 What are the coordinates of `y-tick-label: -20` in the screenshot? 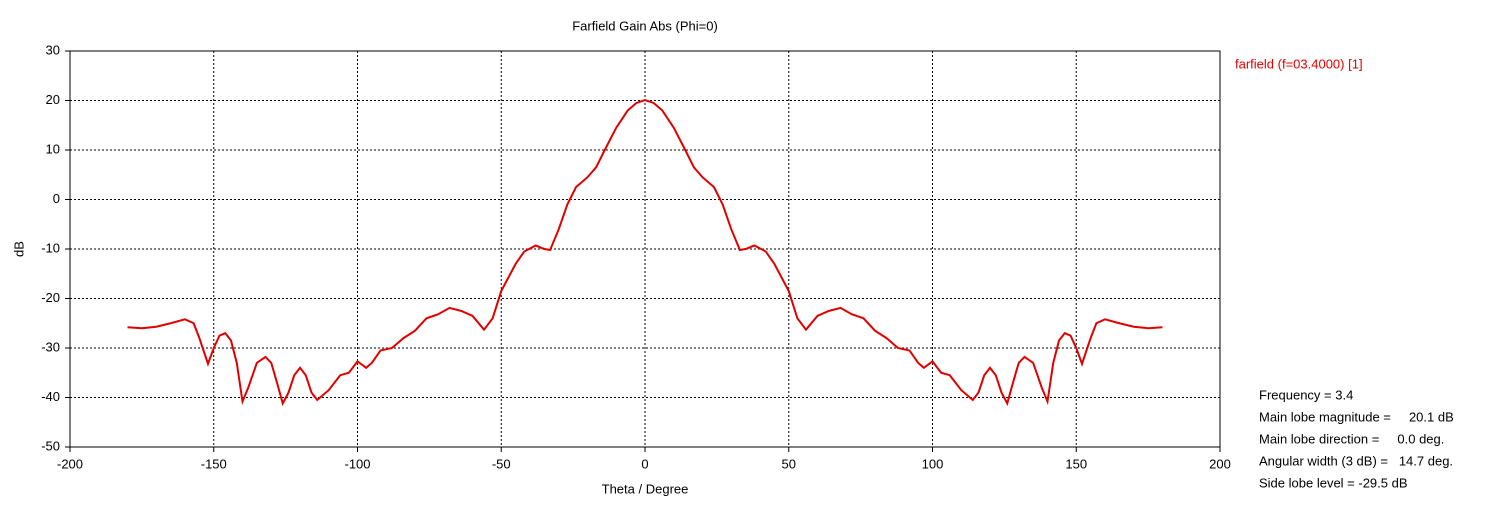 It's located at (50, 297).